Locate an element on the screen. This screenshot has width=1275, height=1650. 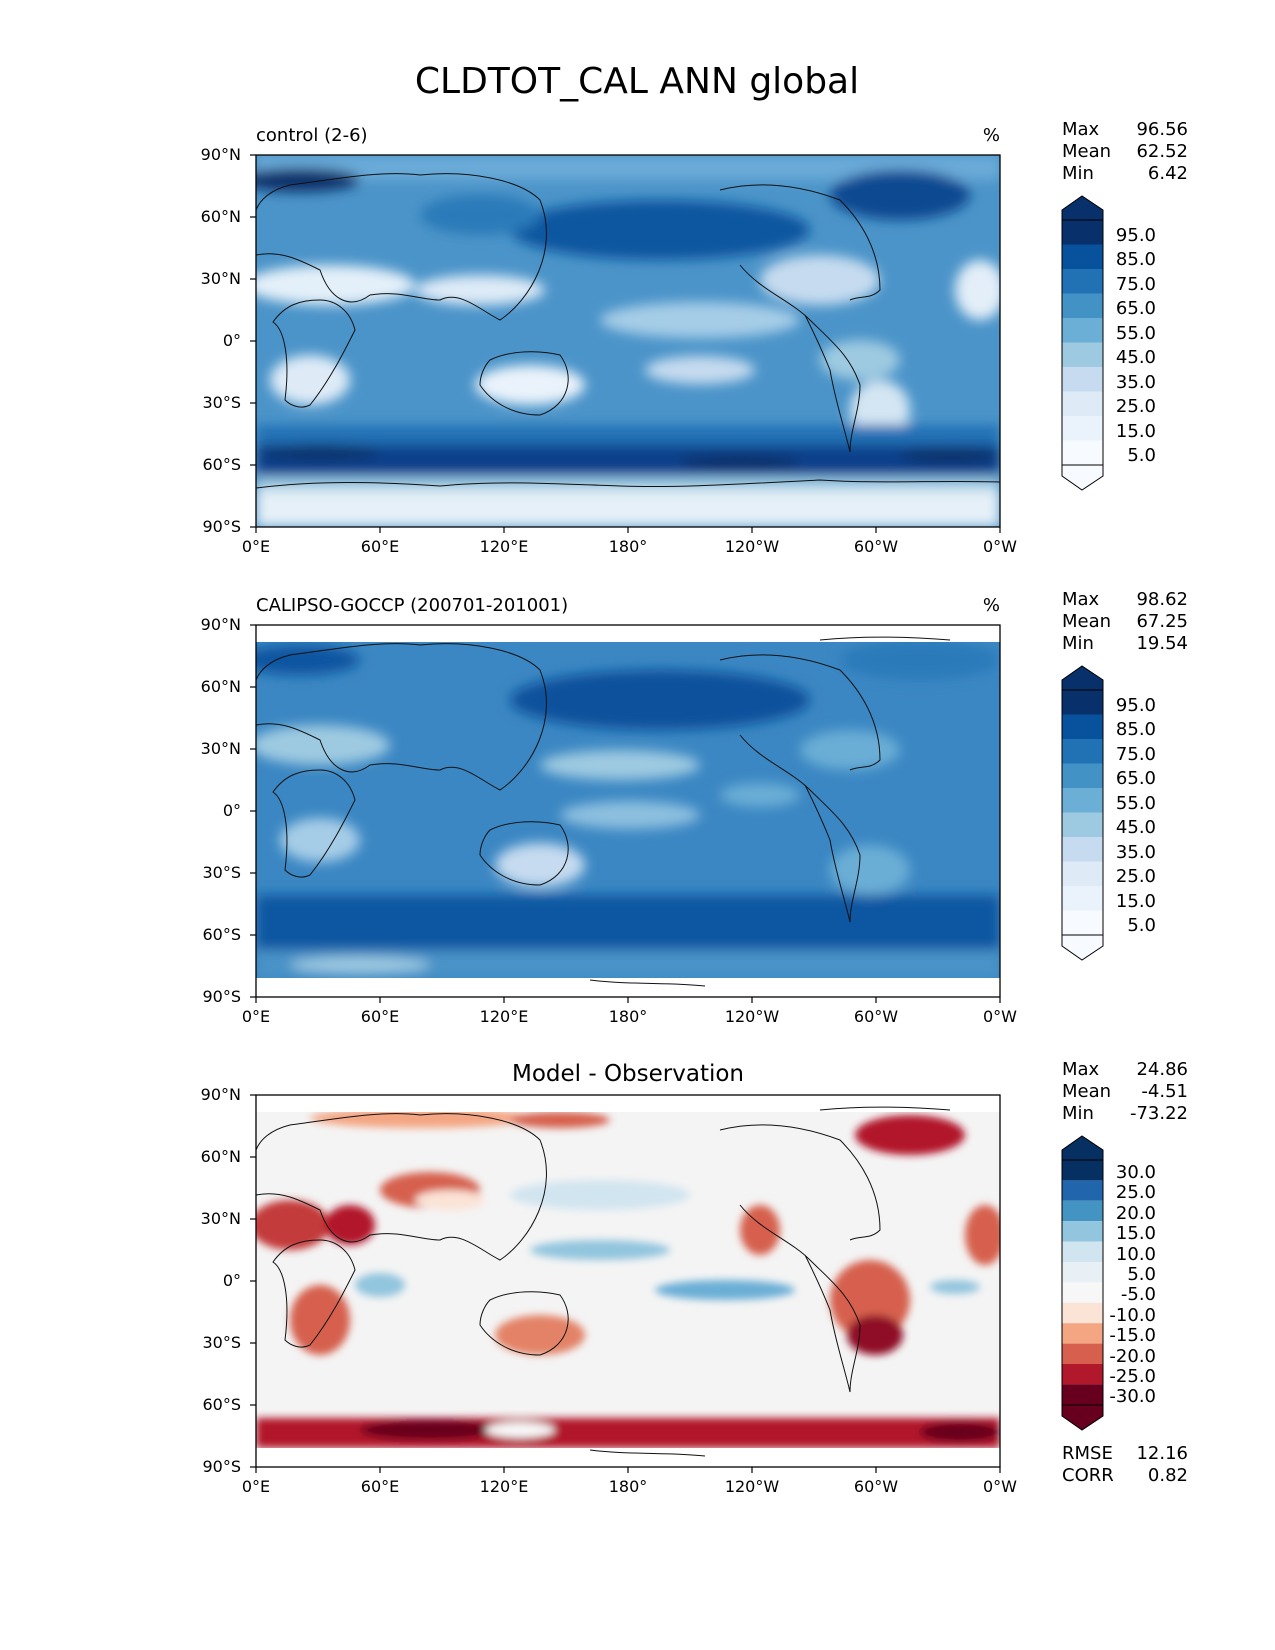
model-coastlines is located at coordinates (628, 331).